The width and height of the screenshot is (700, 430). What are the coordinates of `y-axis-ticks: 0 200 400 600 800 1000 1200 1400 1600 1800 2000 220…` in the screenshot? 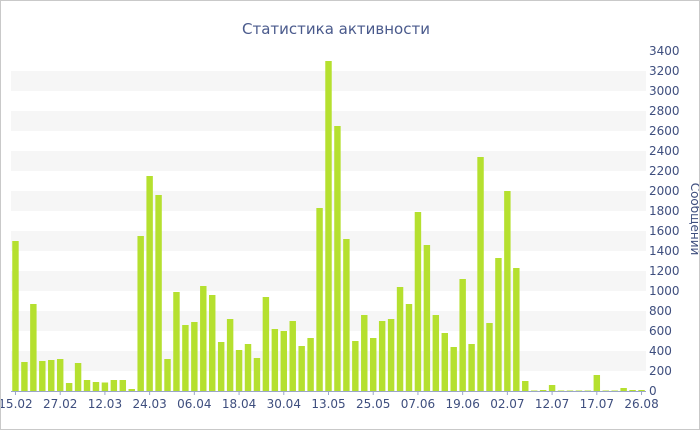 It's located at (664, 221).